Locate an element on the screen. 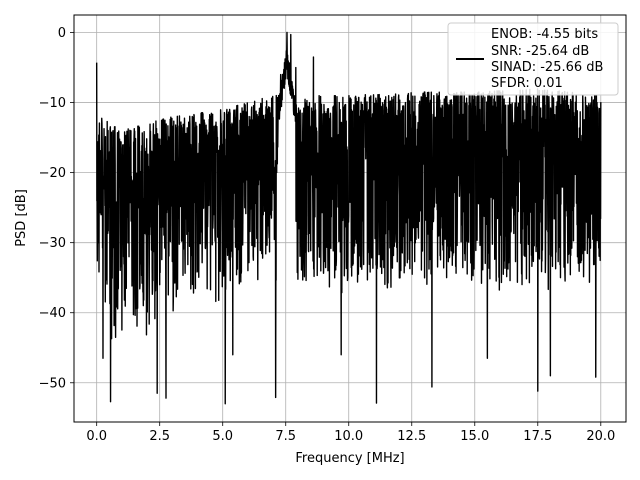 Image resolution: width=640 pixels, height=480 pixels. x-tick-label: 12.5 is located at coordinates (411, 436).